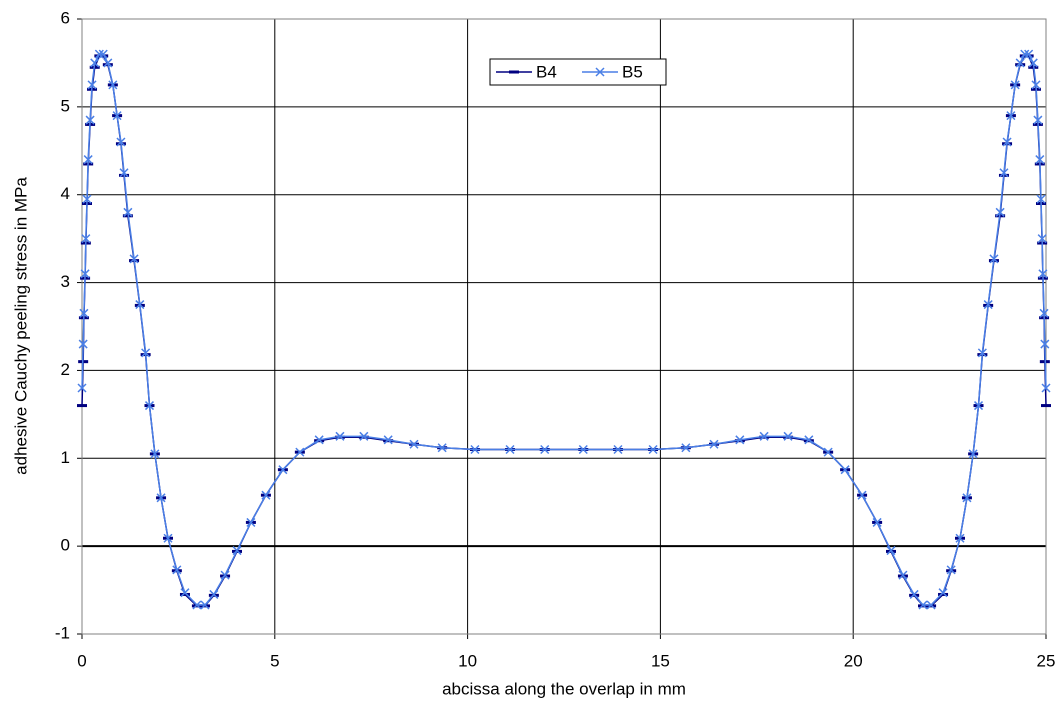 The height and width of the screenshot is (712, 1064). What do you see at coordinates (853, 660) in the screenshot?
I see `x-tick-label: 20` at bounding box center [853, 660].